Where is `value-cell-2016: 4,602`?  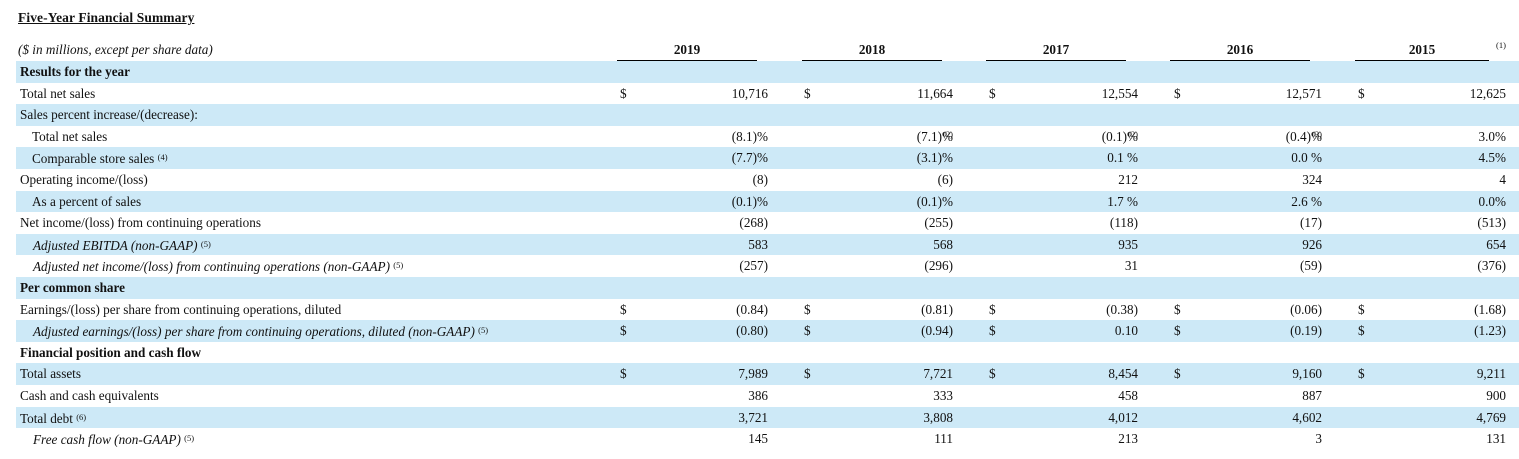
value-cell-2016: 4,602 is located at coordinates (1307, 417).